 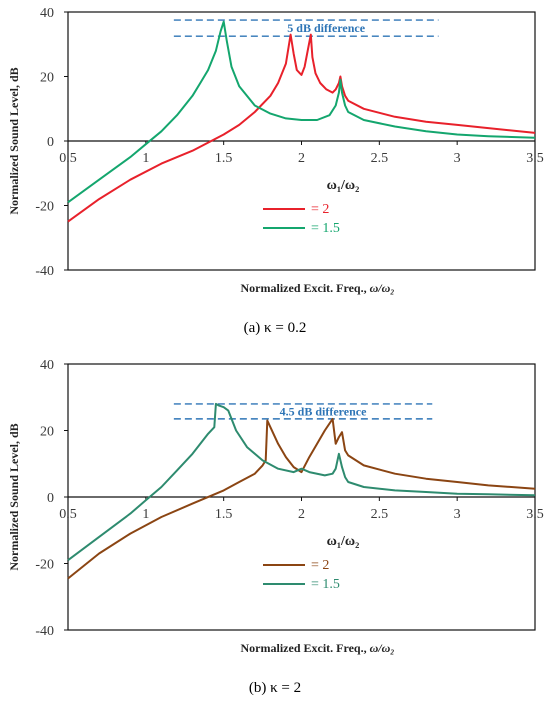 What do you see at coordinates (323, 411) in the screenshot?
I see `annotation-label: 4.5 dB difference` at bounding box center [323, 411].